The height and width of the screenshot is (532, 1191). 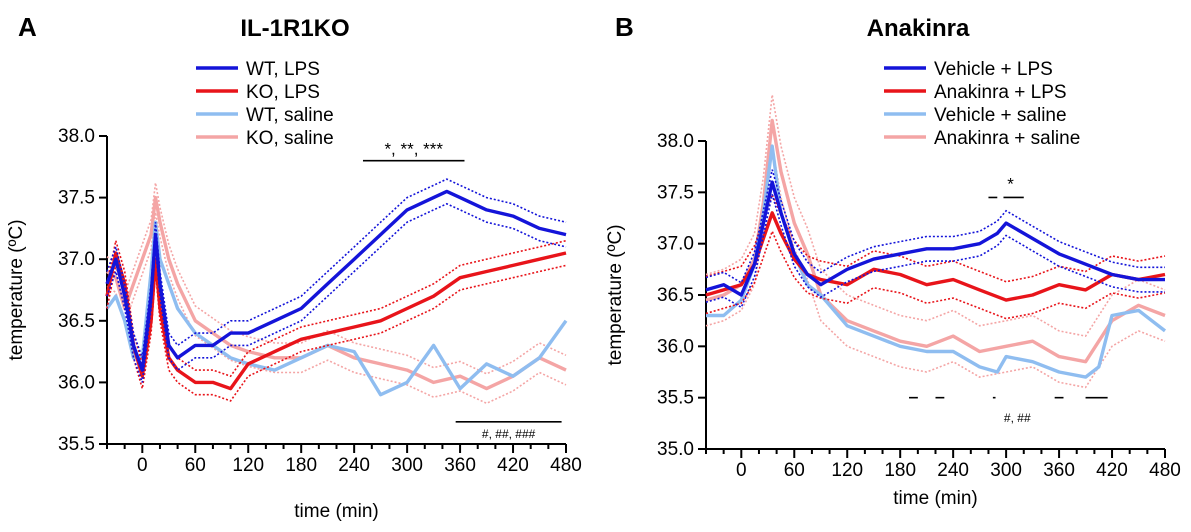 I want to click on legend-label: KO, saline, so click(x=290, y=138).